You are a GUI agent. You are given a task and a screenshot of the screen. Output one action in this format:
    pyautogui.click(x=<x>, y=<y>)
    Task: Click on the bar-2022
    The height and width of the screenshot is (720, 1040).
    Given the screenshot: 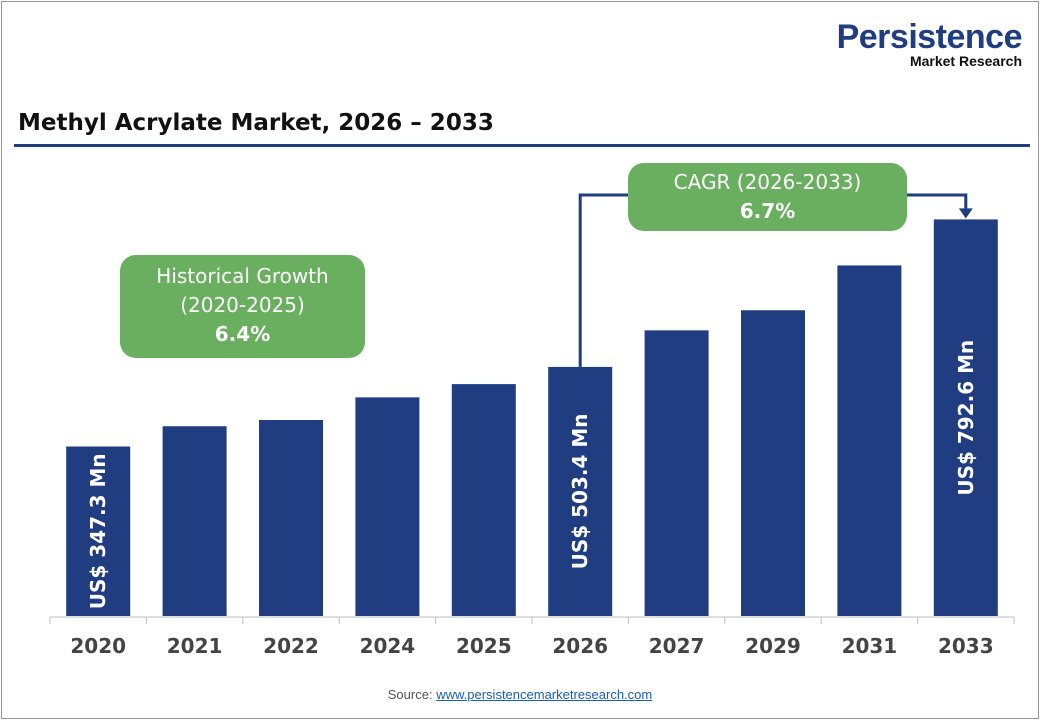 What is the action you would take?
    pyautogui.click(x=291, y=518)
    